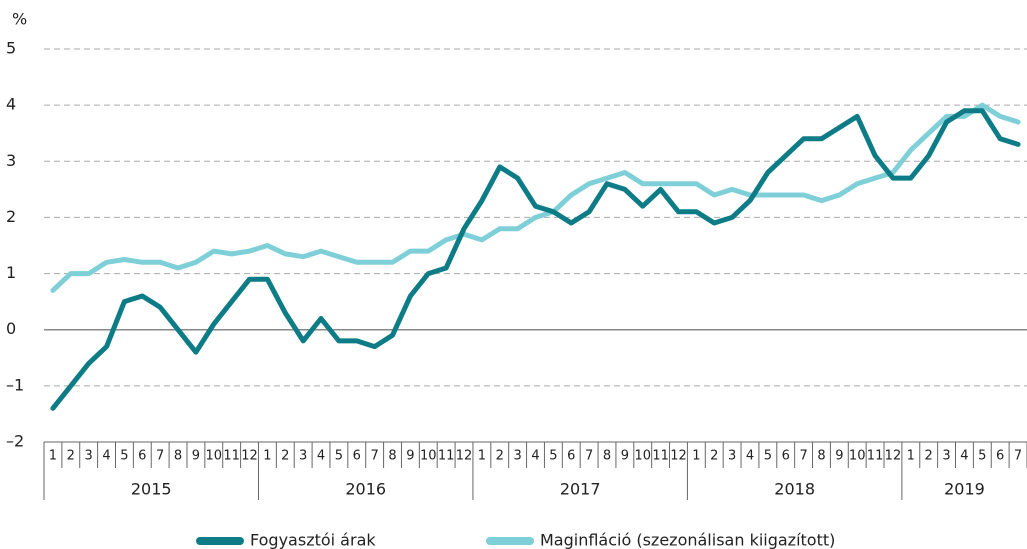 The image size is (1027, 549). I want to click on year-label: 2017, so click(580, 489).